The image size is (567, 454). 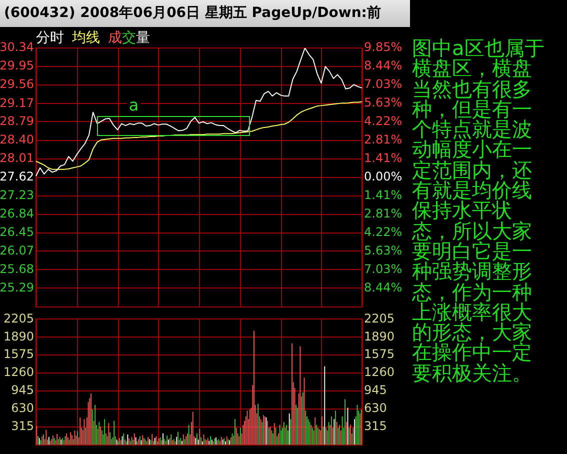 What do you see at coordinates (375, 408) in the screenshot?
I see `y2-tick-label: 630` at bounding box center [375, 408].